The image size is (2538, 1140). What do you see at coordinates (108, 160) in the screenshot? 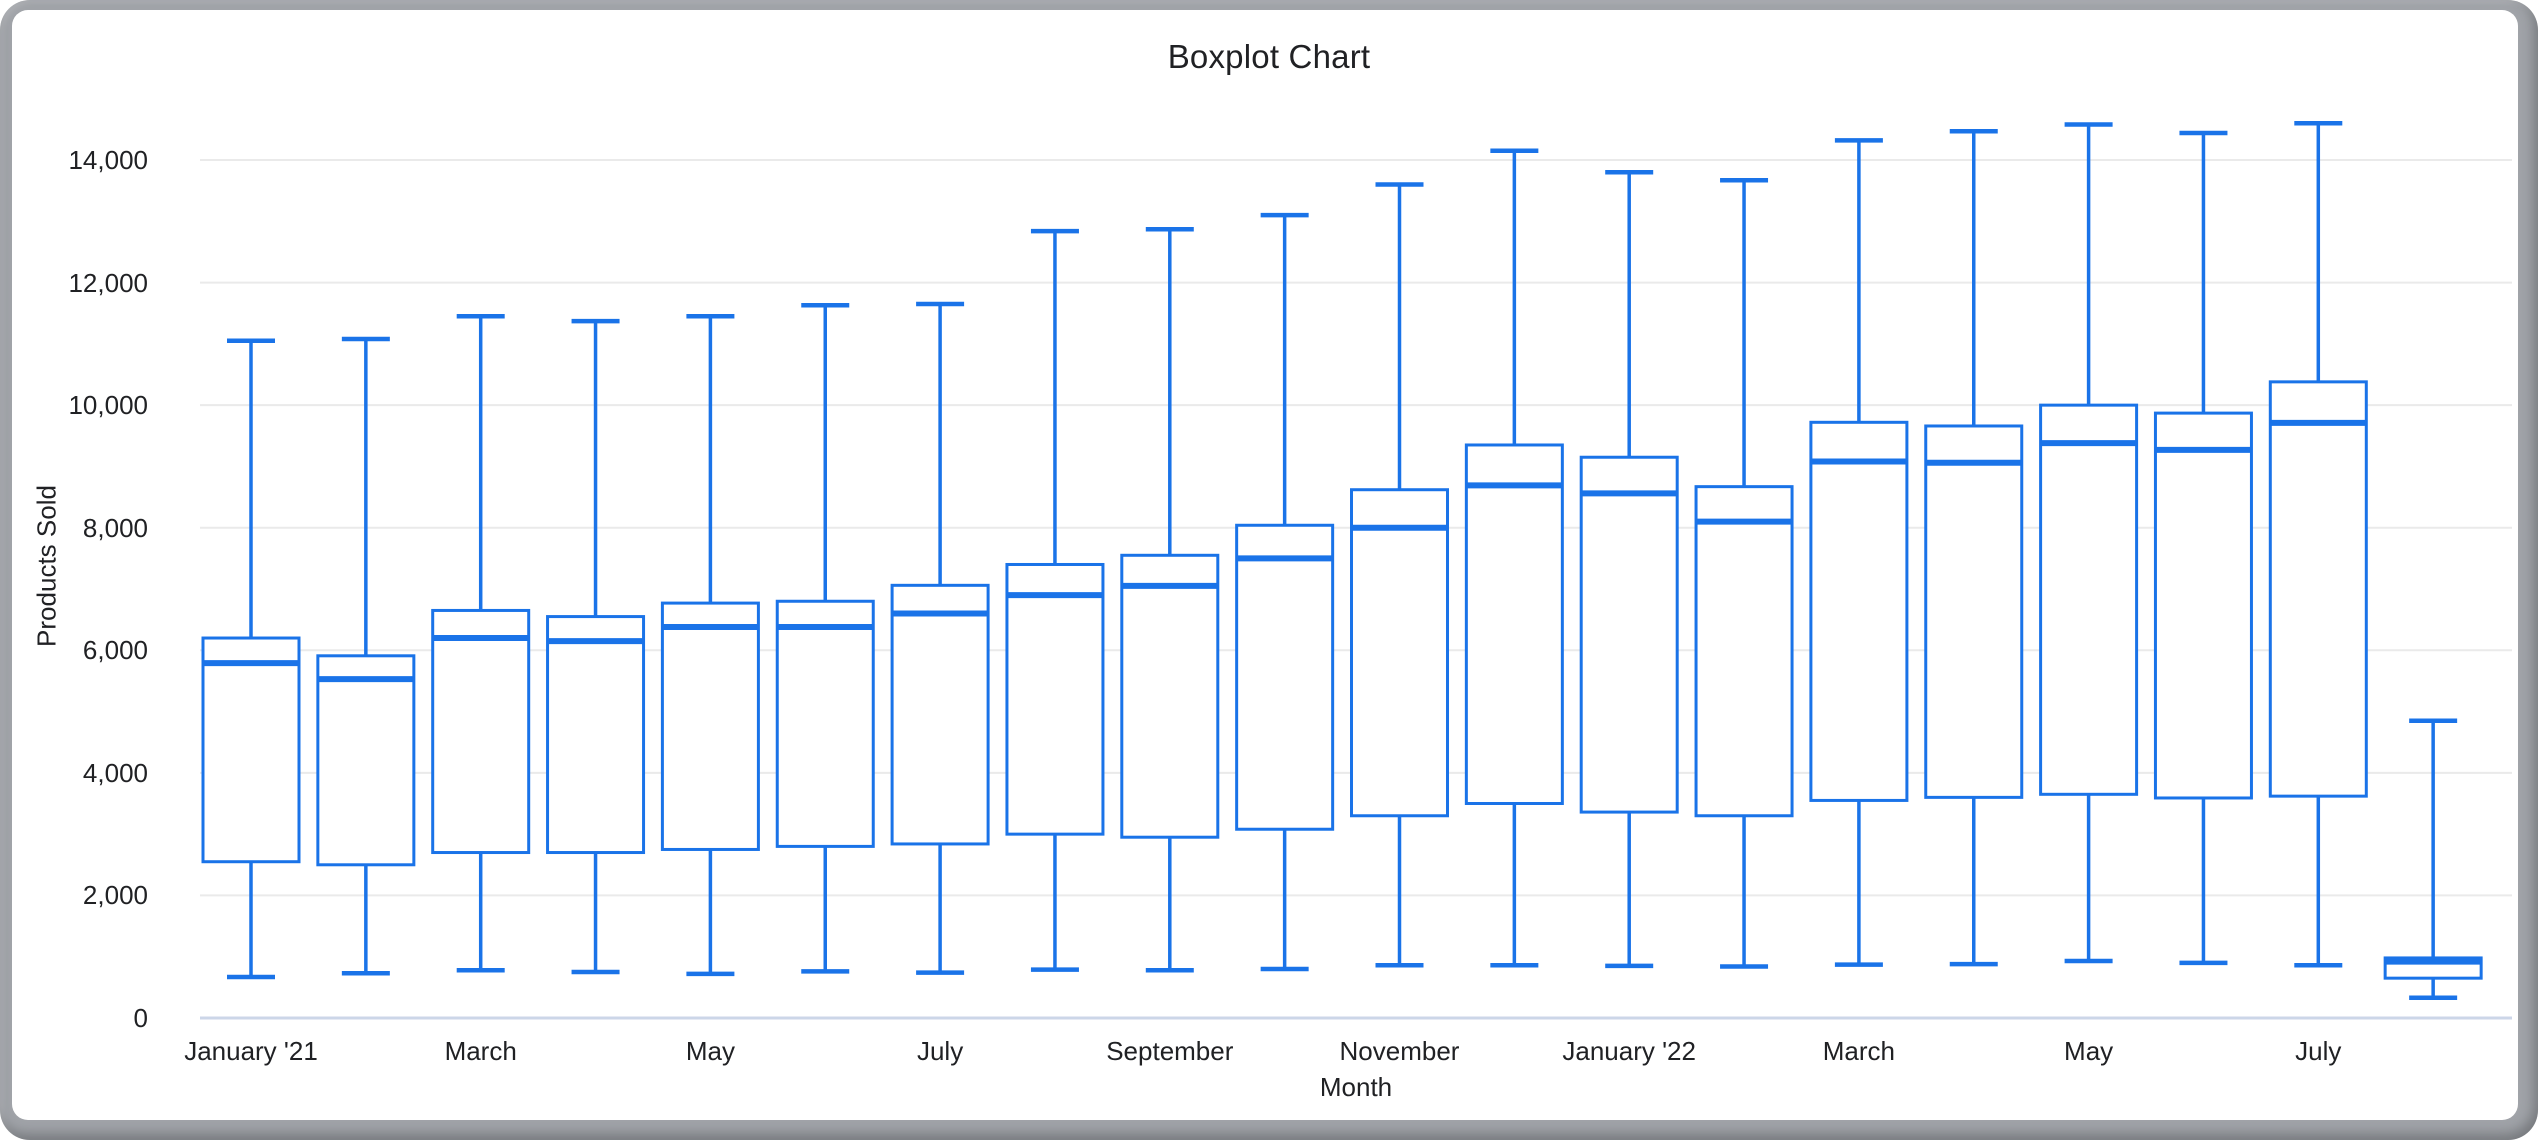
I see `y-tick-label: 14,000` at bounding box center [108, 160].